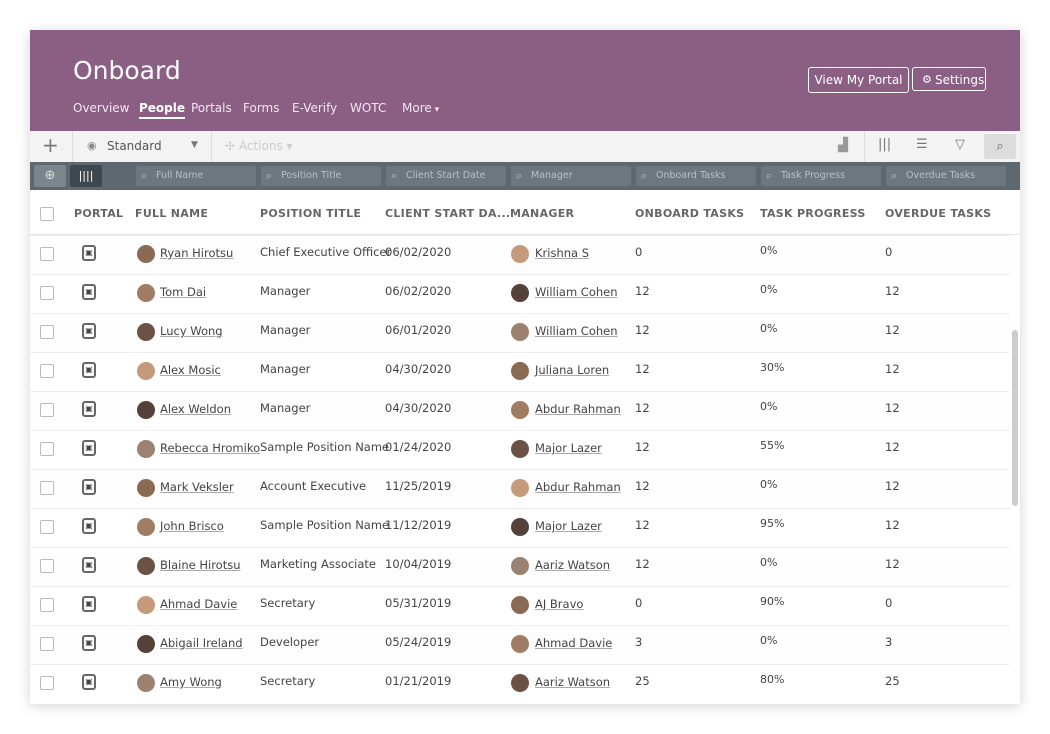 The image size is (1050, 734). Describe the element at coordinates (210, 448) in the screenshot. I see `employee-name: Rebecca Hromiko` at that location.